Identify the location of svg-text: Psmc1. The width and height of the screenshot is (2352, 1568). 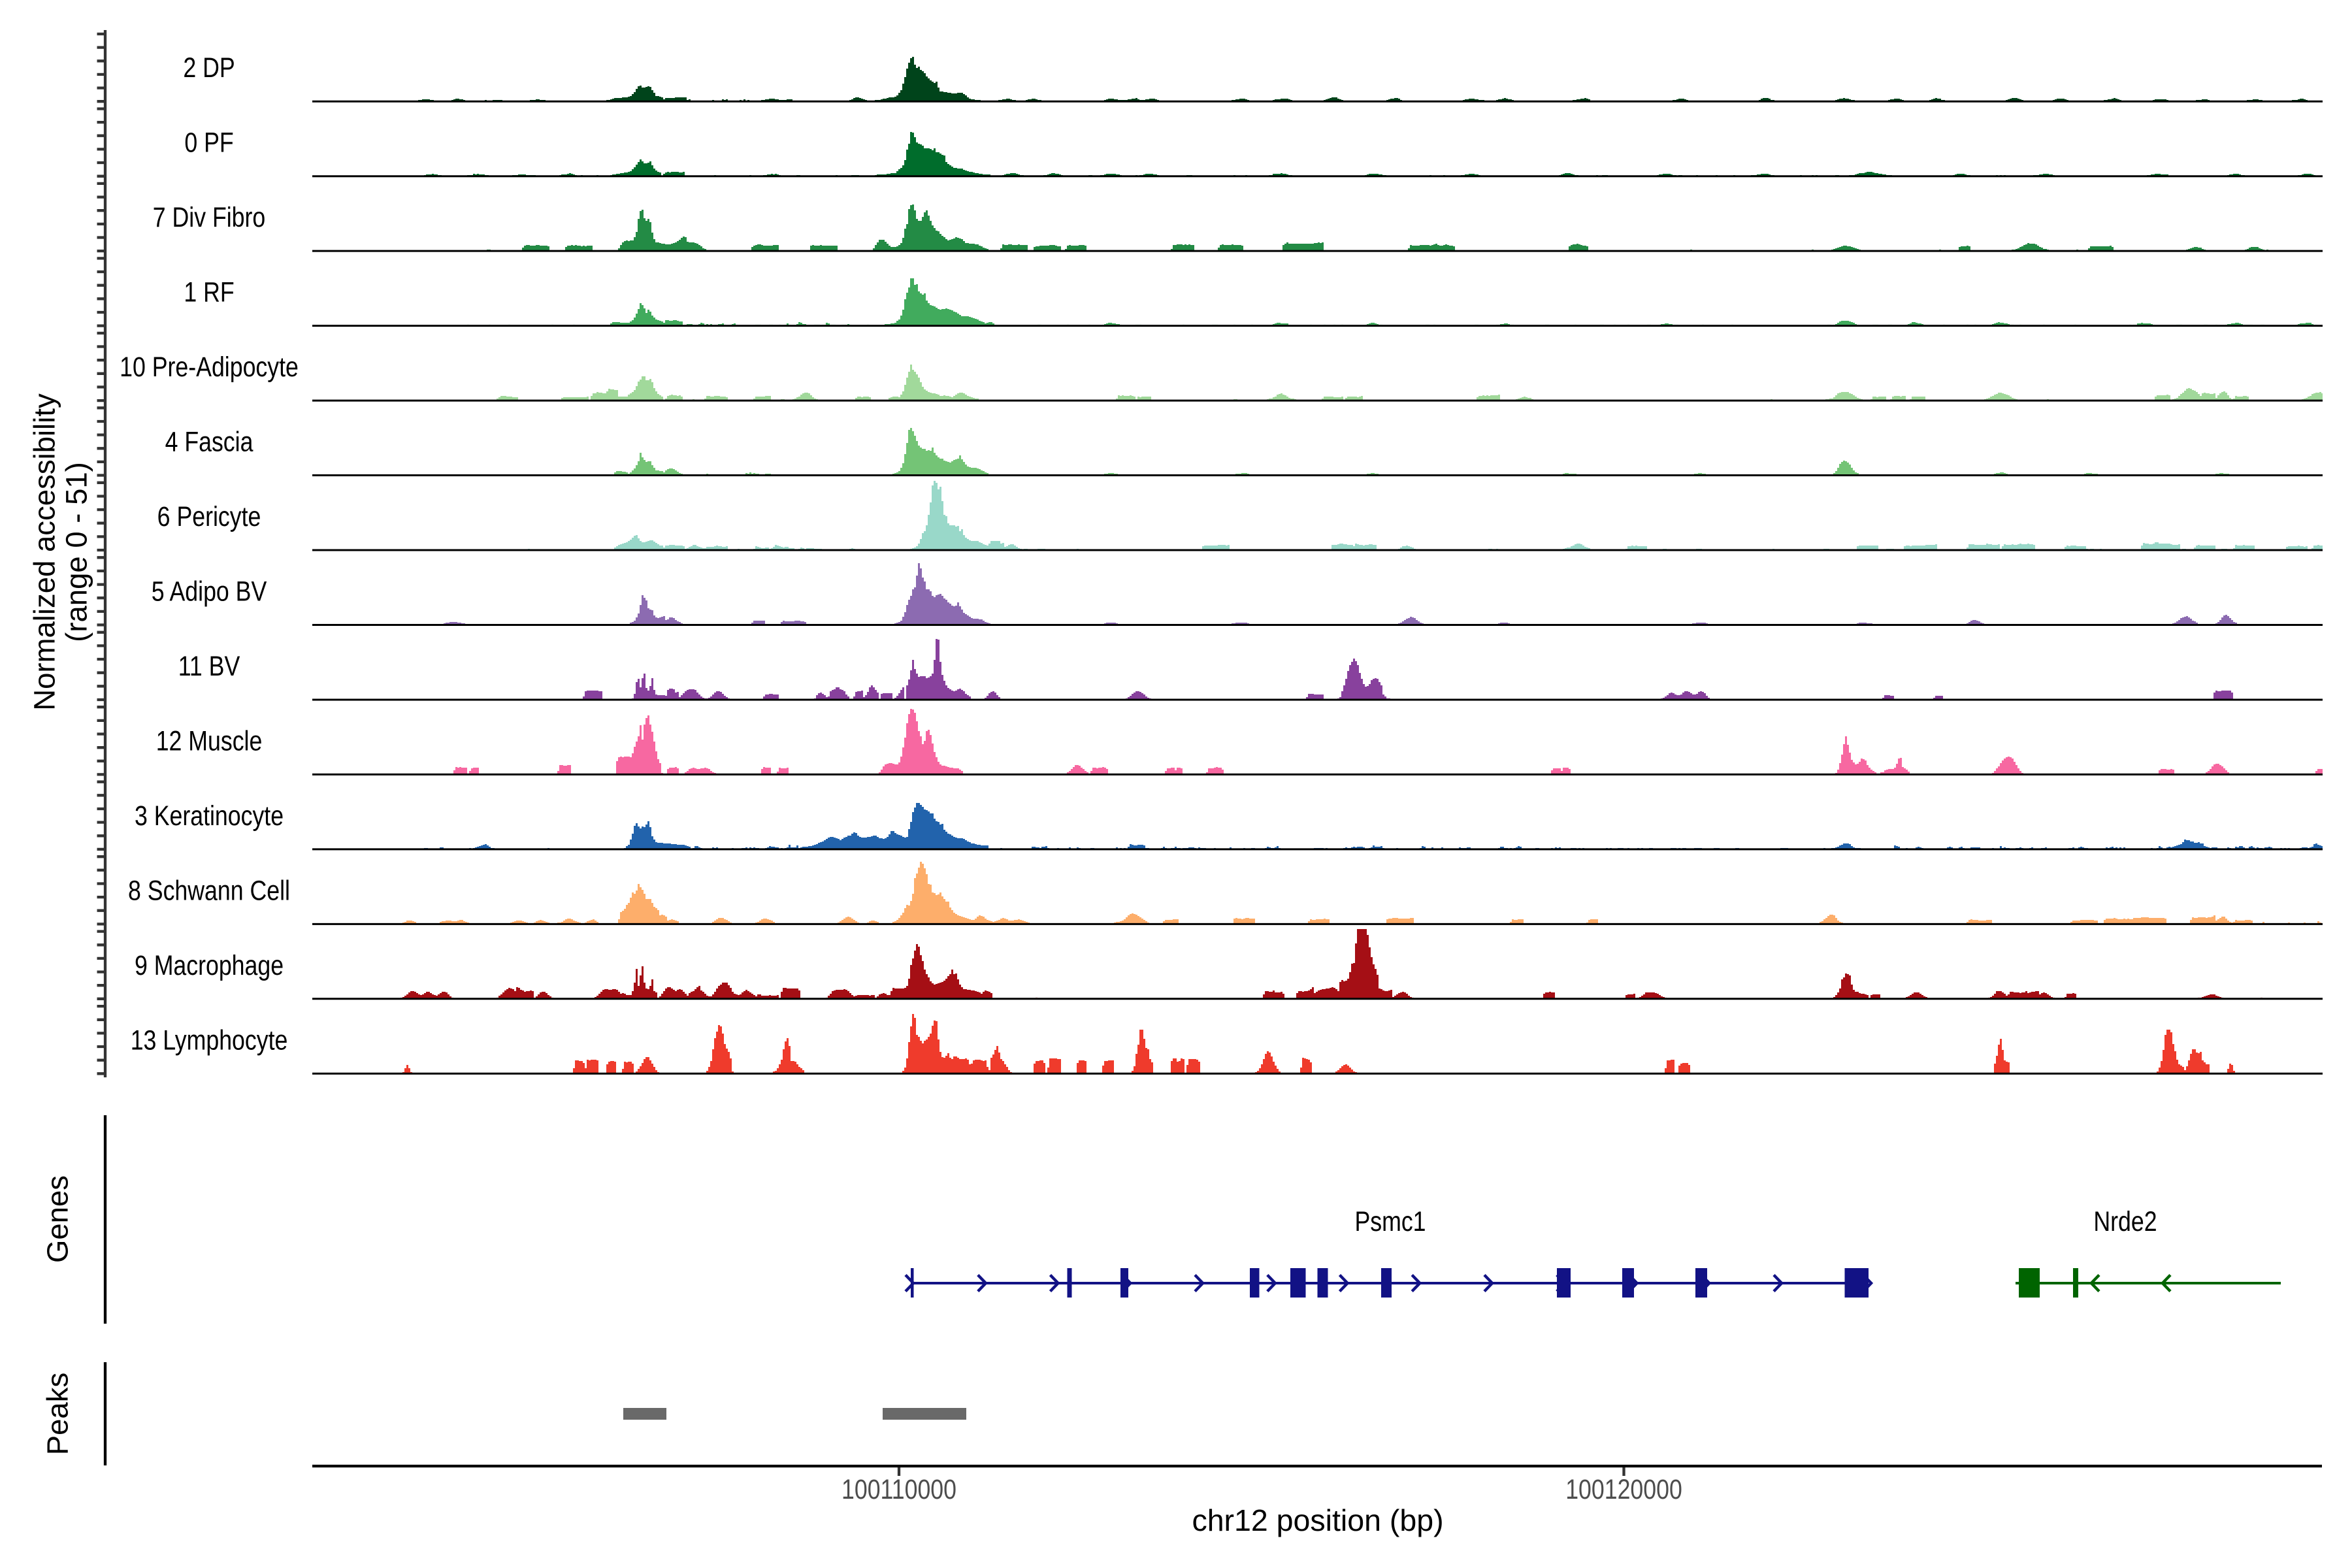
(1390, 1221).